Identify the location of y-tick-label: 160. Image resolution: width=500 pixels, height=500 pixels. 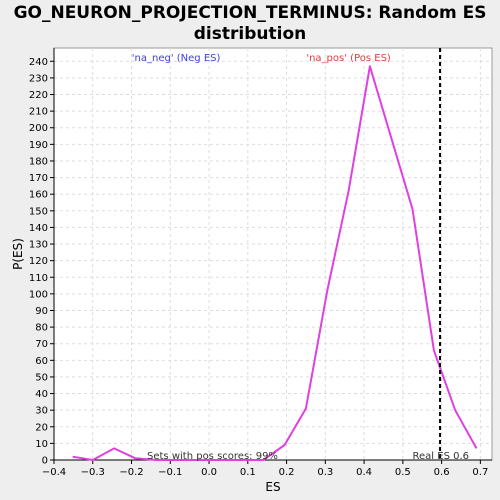
(38, 195).